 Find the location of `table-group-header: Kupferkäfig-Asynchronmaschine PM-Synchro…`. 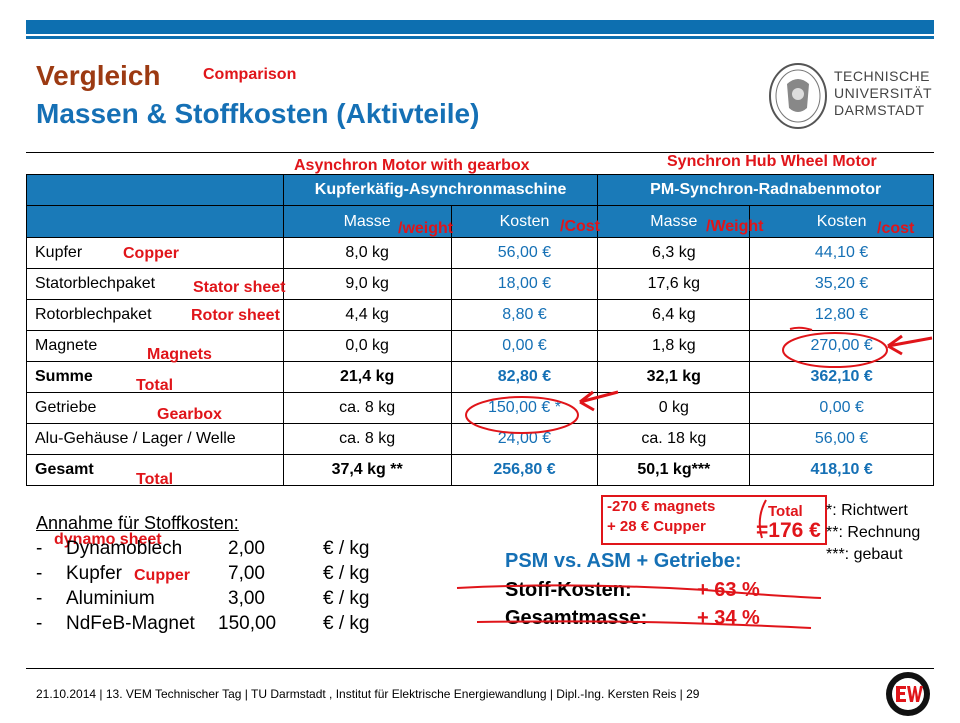

table-group-header: Kupferkäfig-Asynchronmaschine PM-Synchro… is located at coordinates (480, 190).